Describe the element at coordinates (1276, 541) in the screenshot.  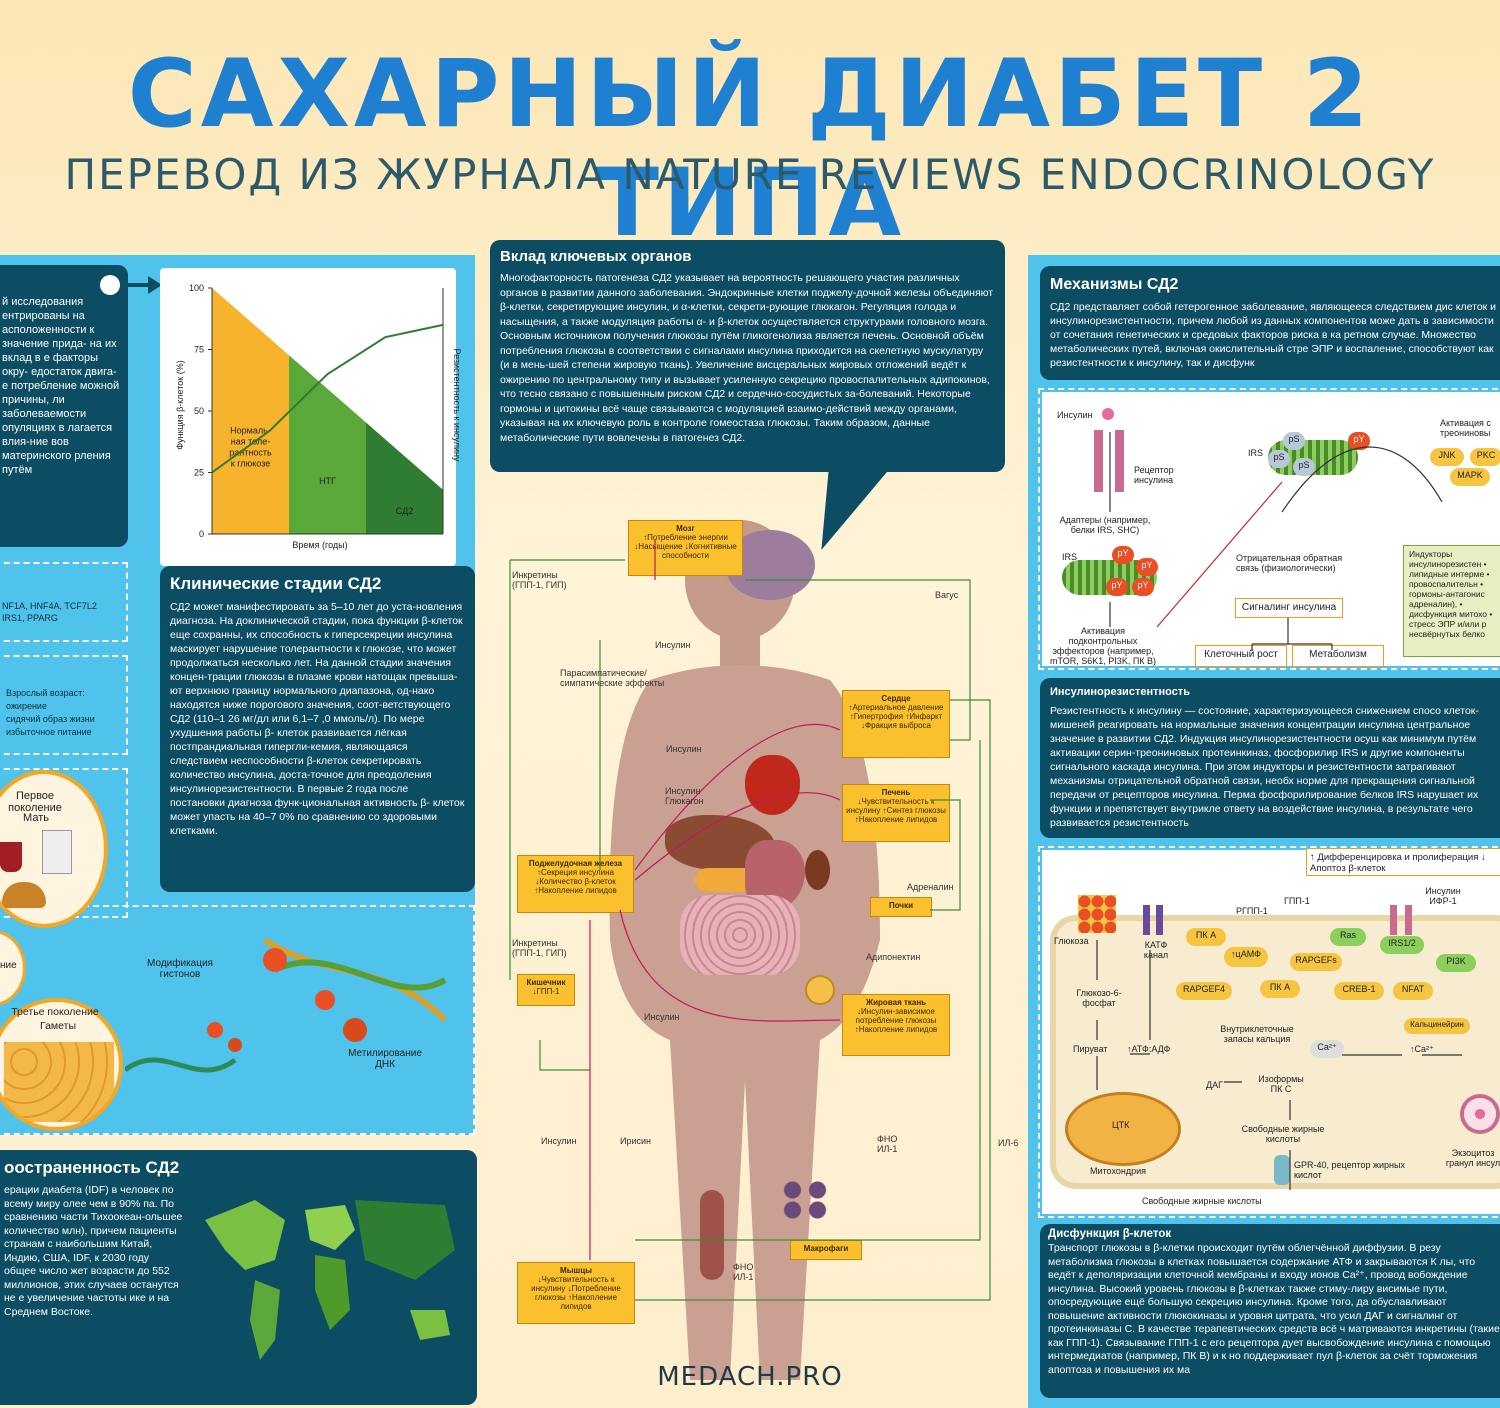
I see `signaling-arrows` at that location.